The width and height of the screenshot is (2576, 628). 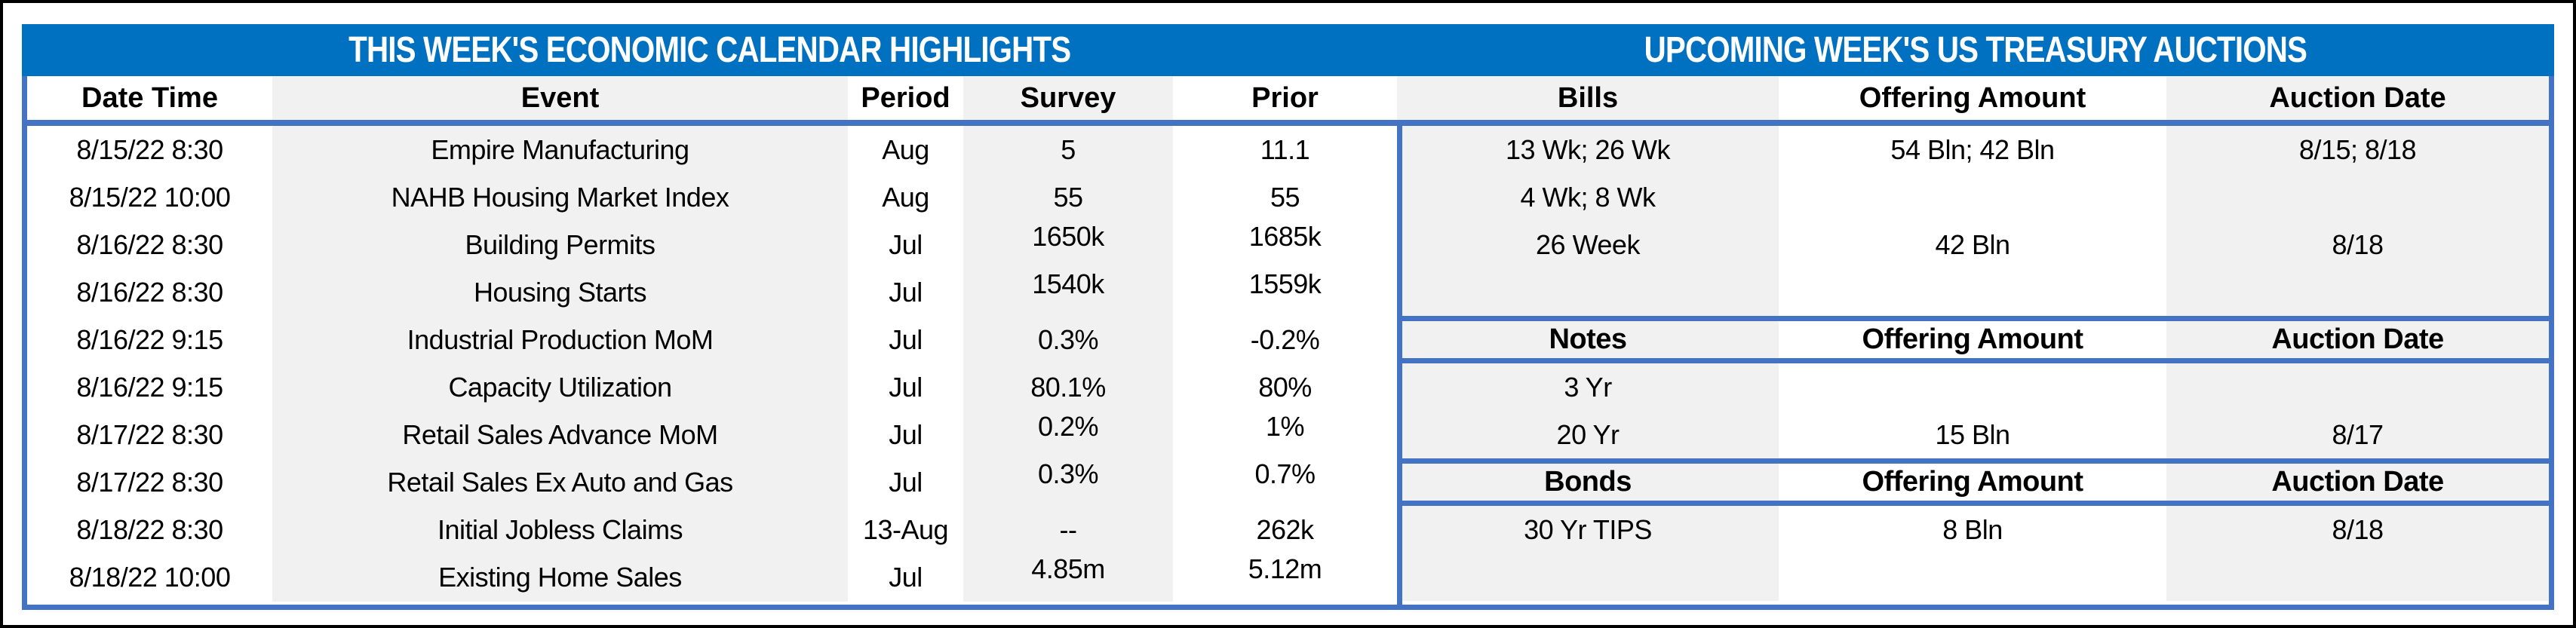 I want to click on auction-date-cell: 8/17, so click(x=2357, y=435).